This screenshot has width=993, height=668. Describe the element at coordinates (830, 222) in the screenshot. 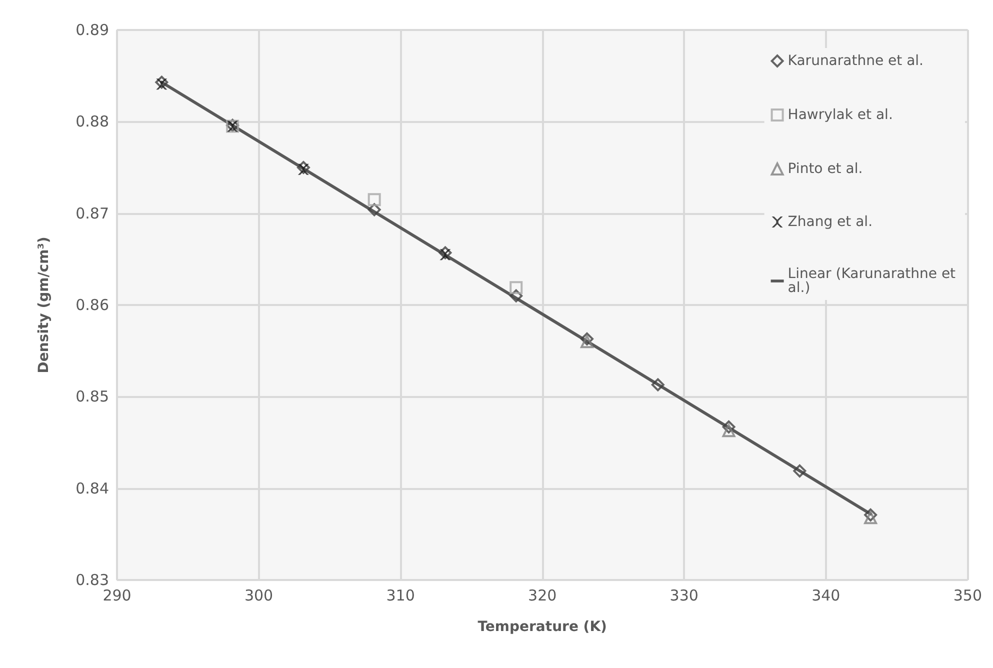

I see `legend-label: Zhang et al.` at that location.